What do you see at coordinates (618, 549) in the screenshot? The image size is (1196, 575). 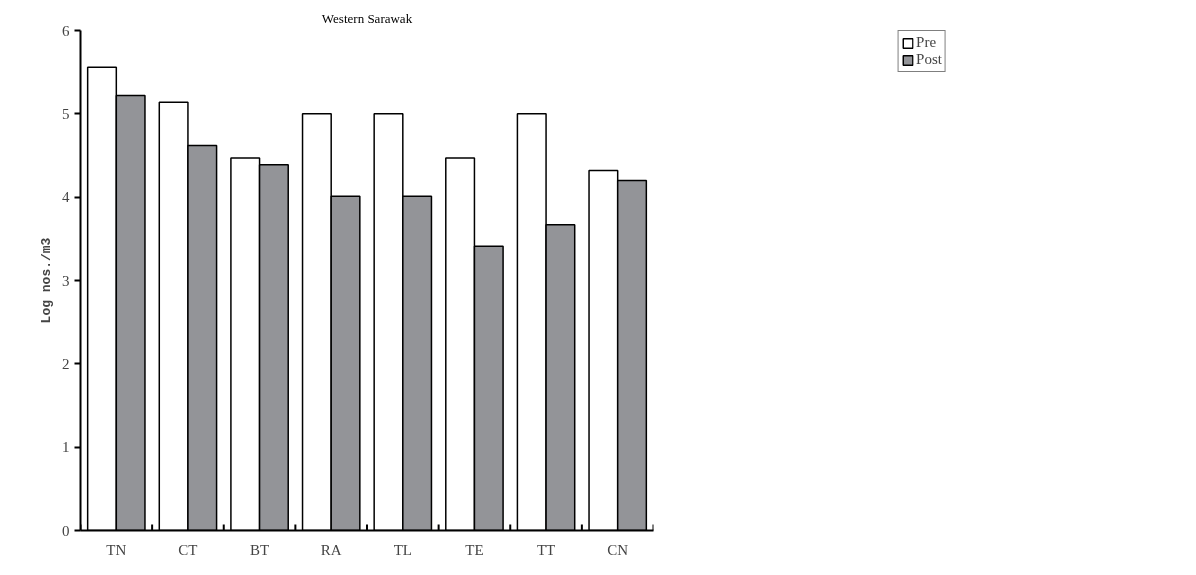 I see `x-tick-label: CN` at bounding box center [618, 549].